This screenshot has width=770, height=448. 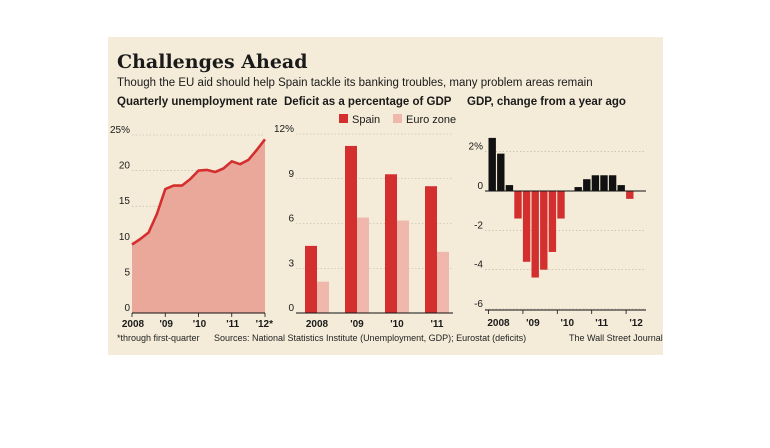 What do you see at coordinates (291, 263) in the screenshot?
I see `deficit-ytick-label: 3` at bounding box center [291, 263].